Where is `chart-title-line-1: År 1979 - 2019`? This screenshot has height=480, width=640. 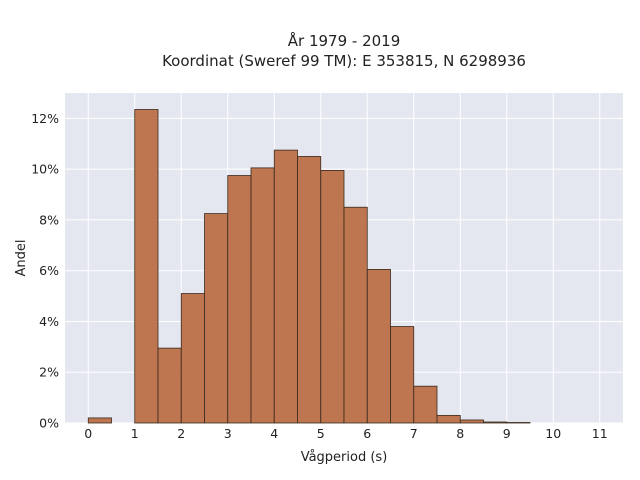
chart-title-line-1: År 1979 - 2019 is located at coordinates (344, 40).